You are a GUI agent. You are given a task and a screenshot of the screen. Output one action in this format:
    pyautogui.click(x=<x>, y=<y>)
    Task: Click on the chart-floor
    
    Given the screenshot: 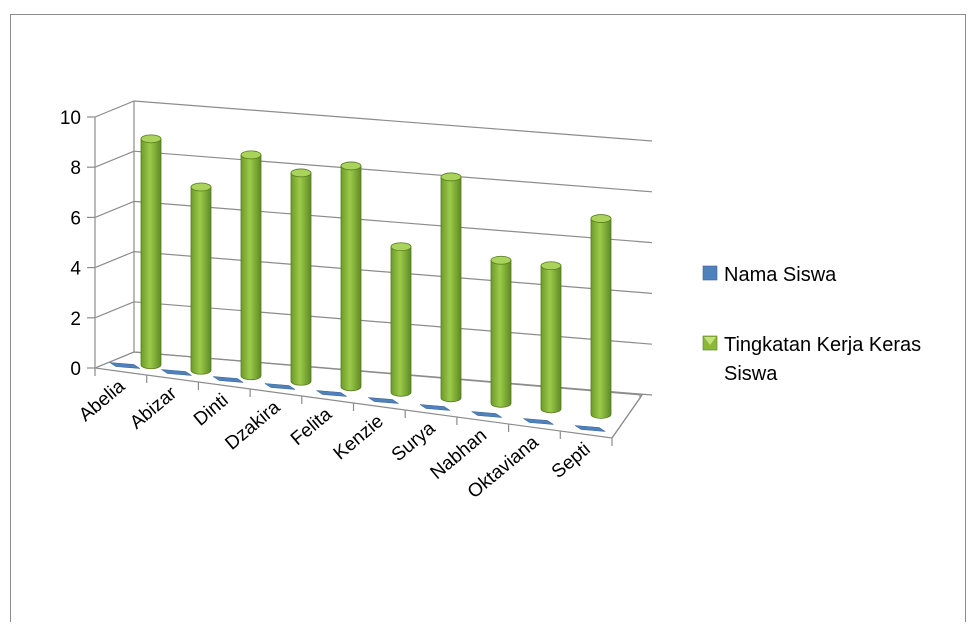 What is the action you would take?
    pyautogui.click(x=368, y=395)
    